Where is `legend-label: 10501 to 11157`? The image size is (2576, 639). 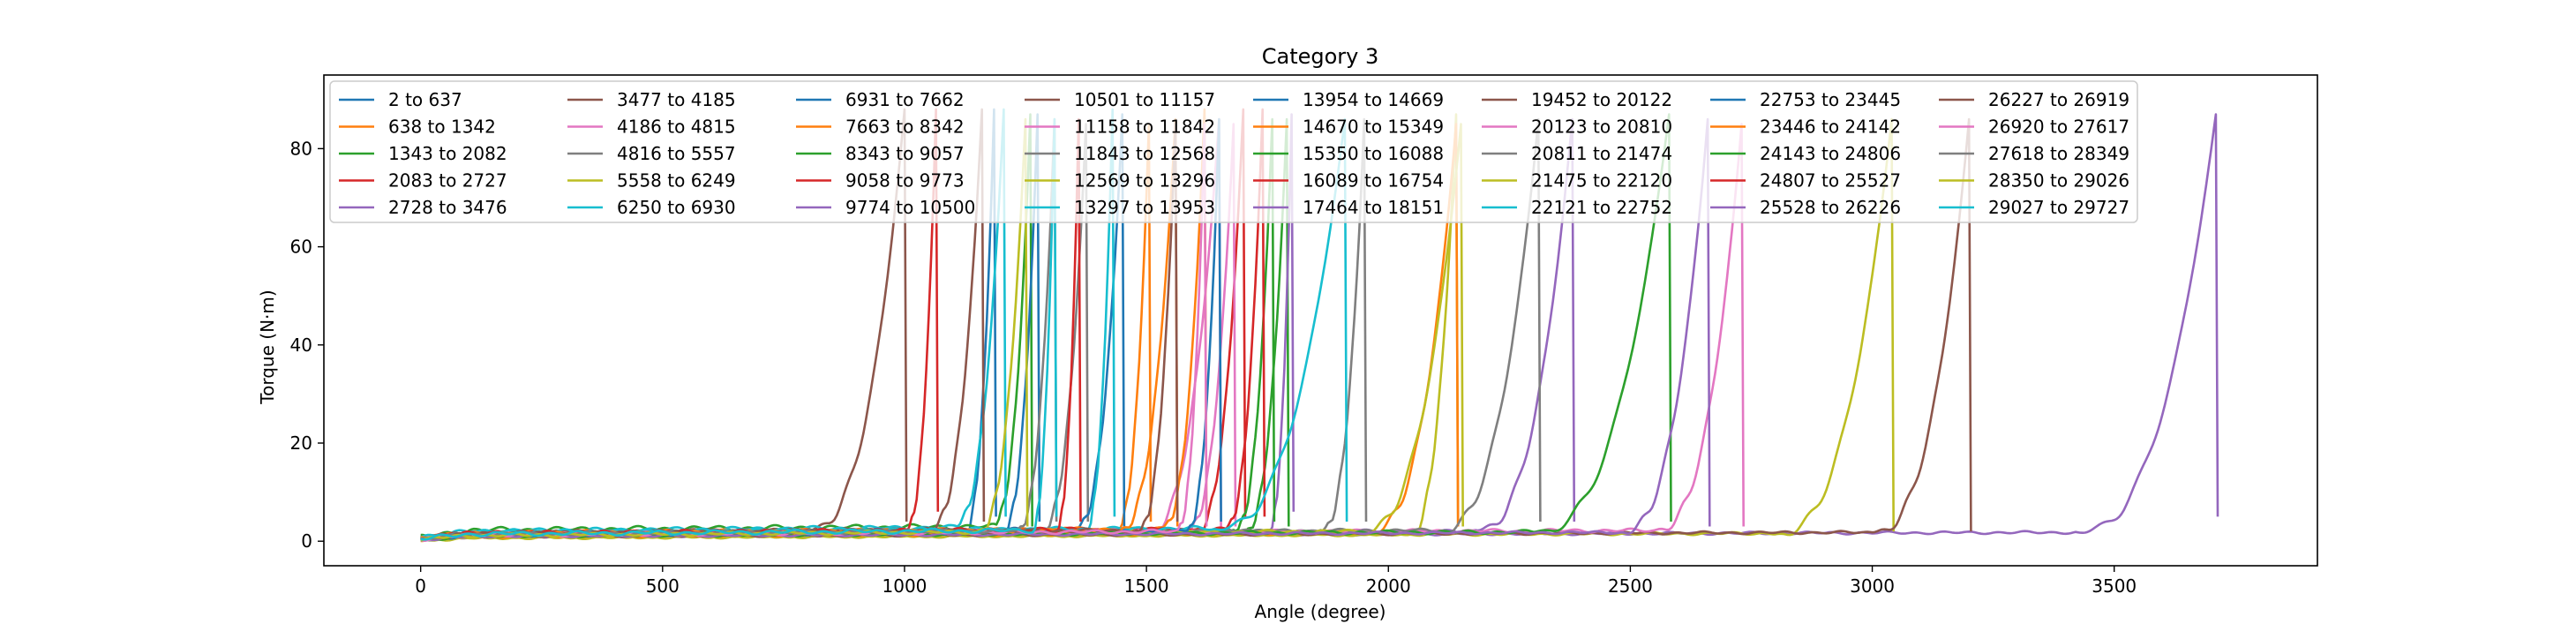
legend-label: 10501 to 11157 is located at coordinates (1144, 99).